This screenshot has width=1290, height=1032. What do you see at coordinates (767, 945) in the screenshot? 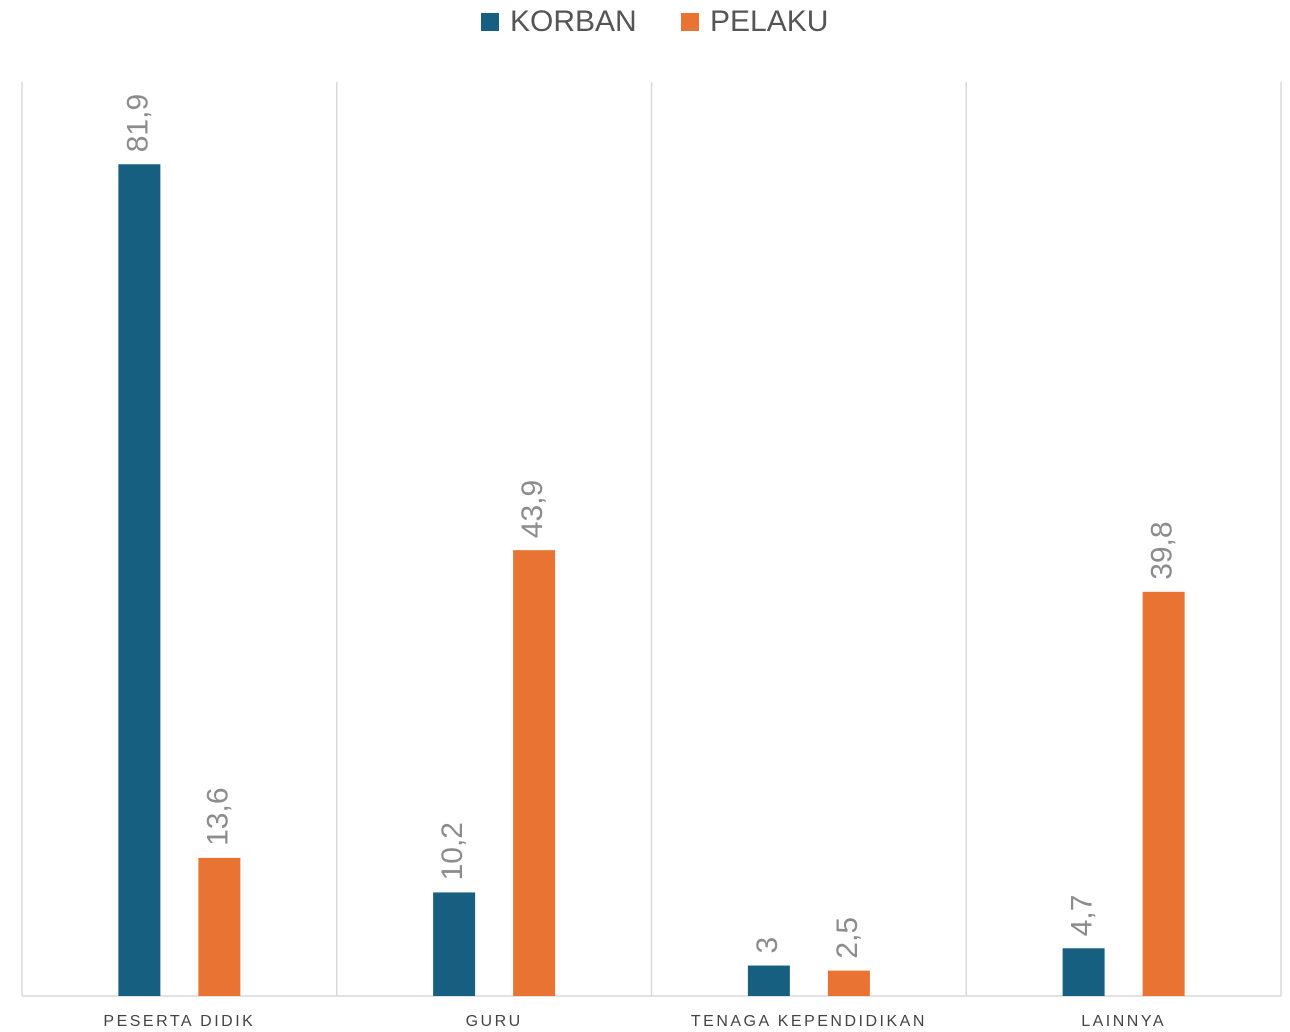
I see `value-label: 3` at bounding box center [767, 945].